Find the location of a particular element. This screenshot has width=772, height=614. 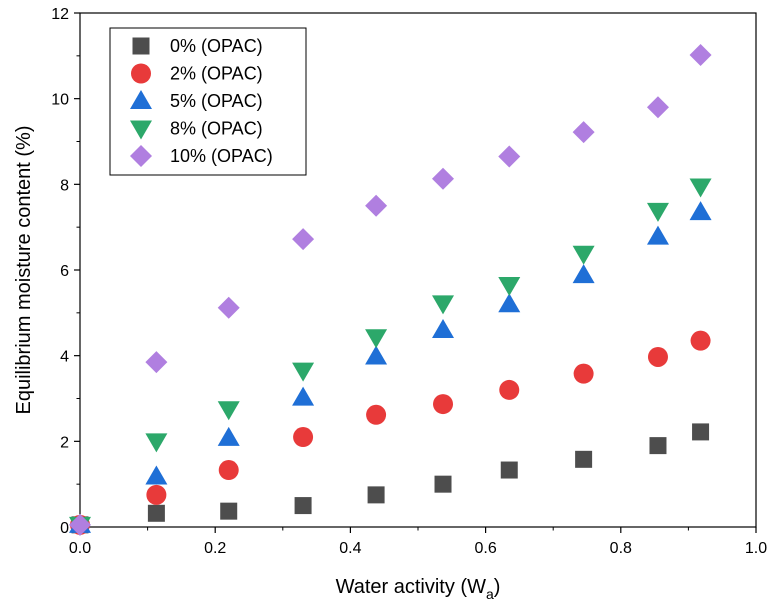

x-axis-label-end: ) is located at coordinates (497, 587).